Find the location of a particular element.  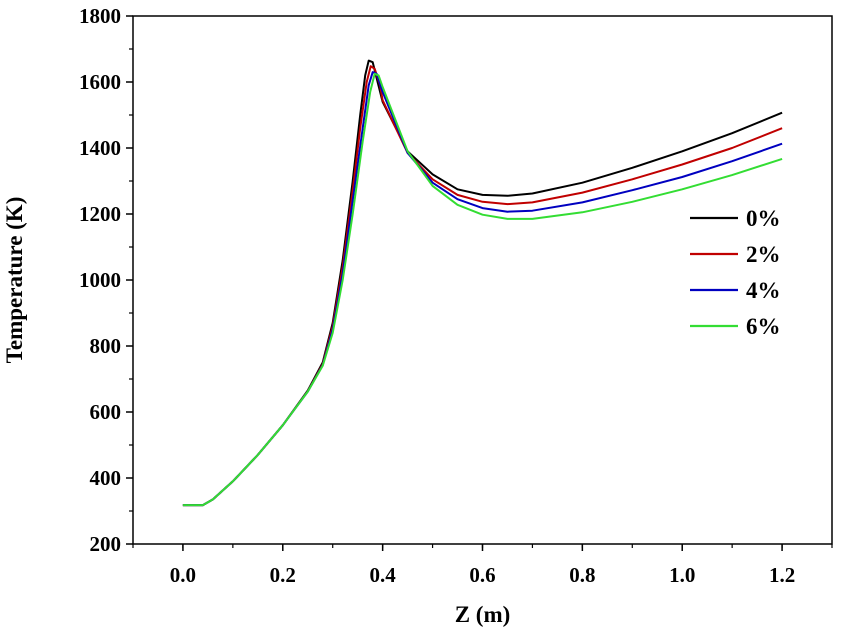

y-tick-label: 1800 is located at coordinates (100, 16).